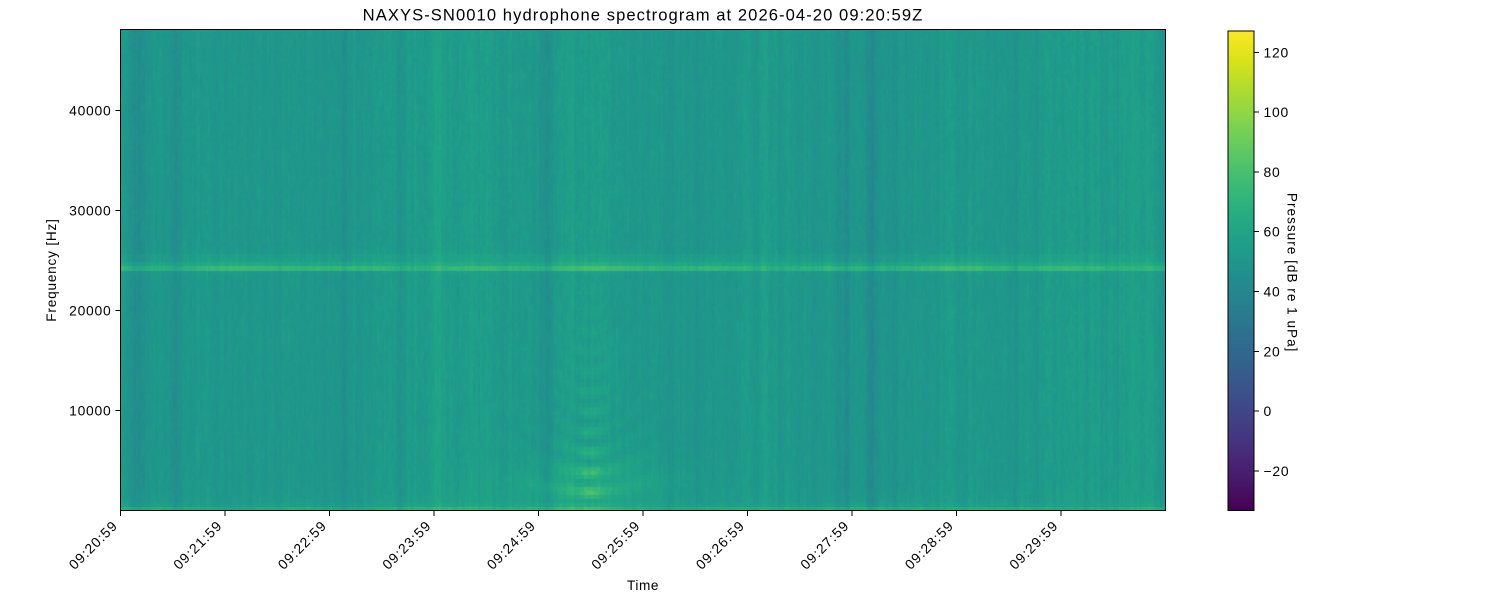  Describe the element at coordinates (90, 411) in the screenshot. I see `svg-text: 10000` at that location.